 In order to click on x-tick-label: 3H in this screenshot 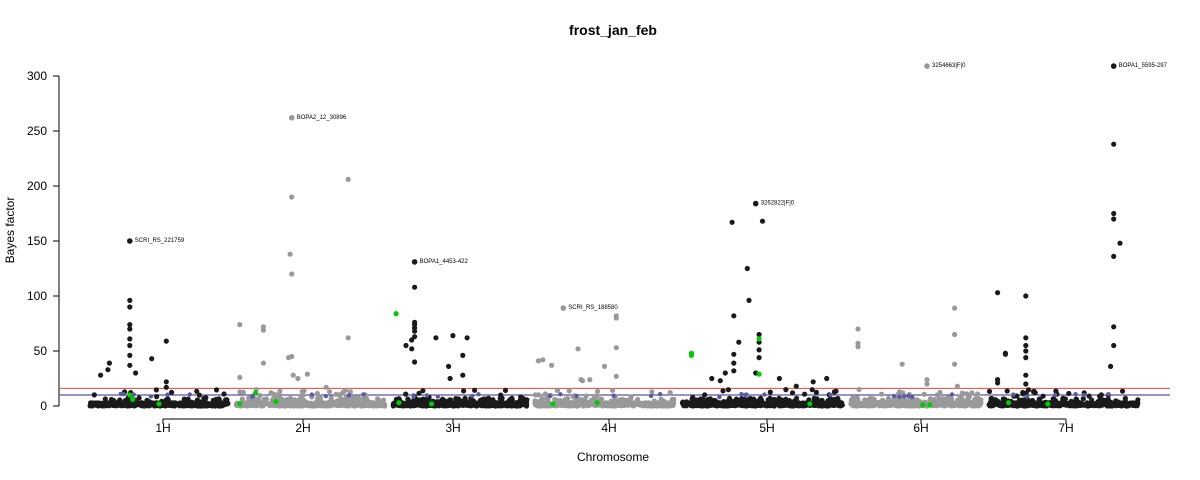, I will do `click(452, 428)`.